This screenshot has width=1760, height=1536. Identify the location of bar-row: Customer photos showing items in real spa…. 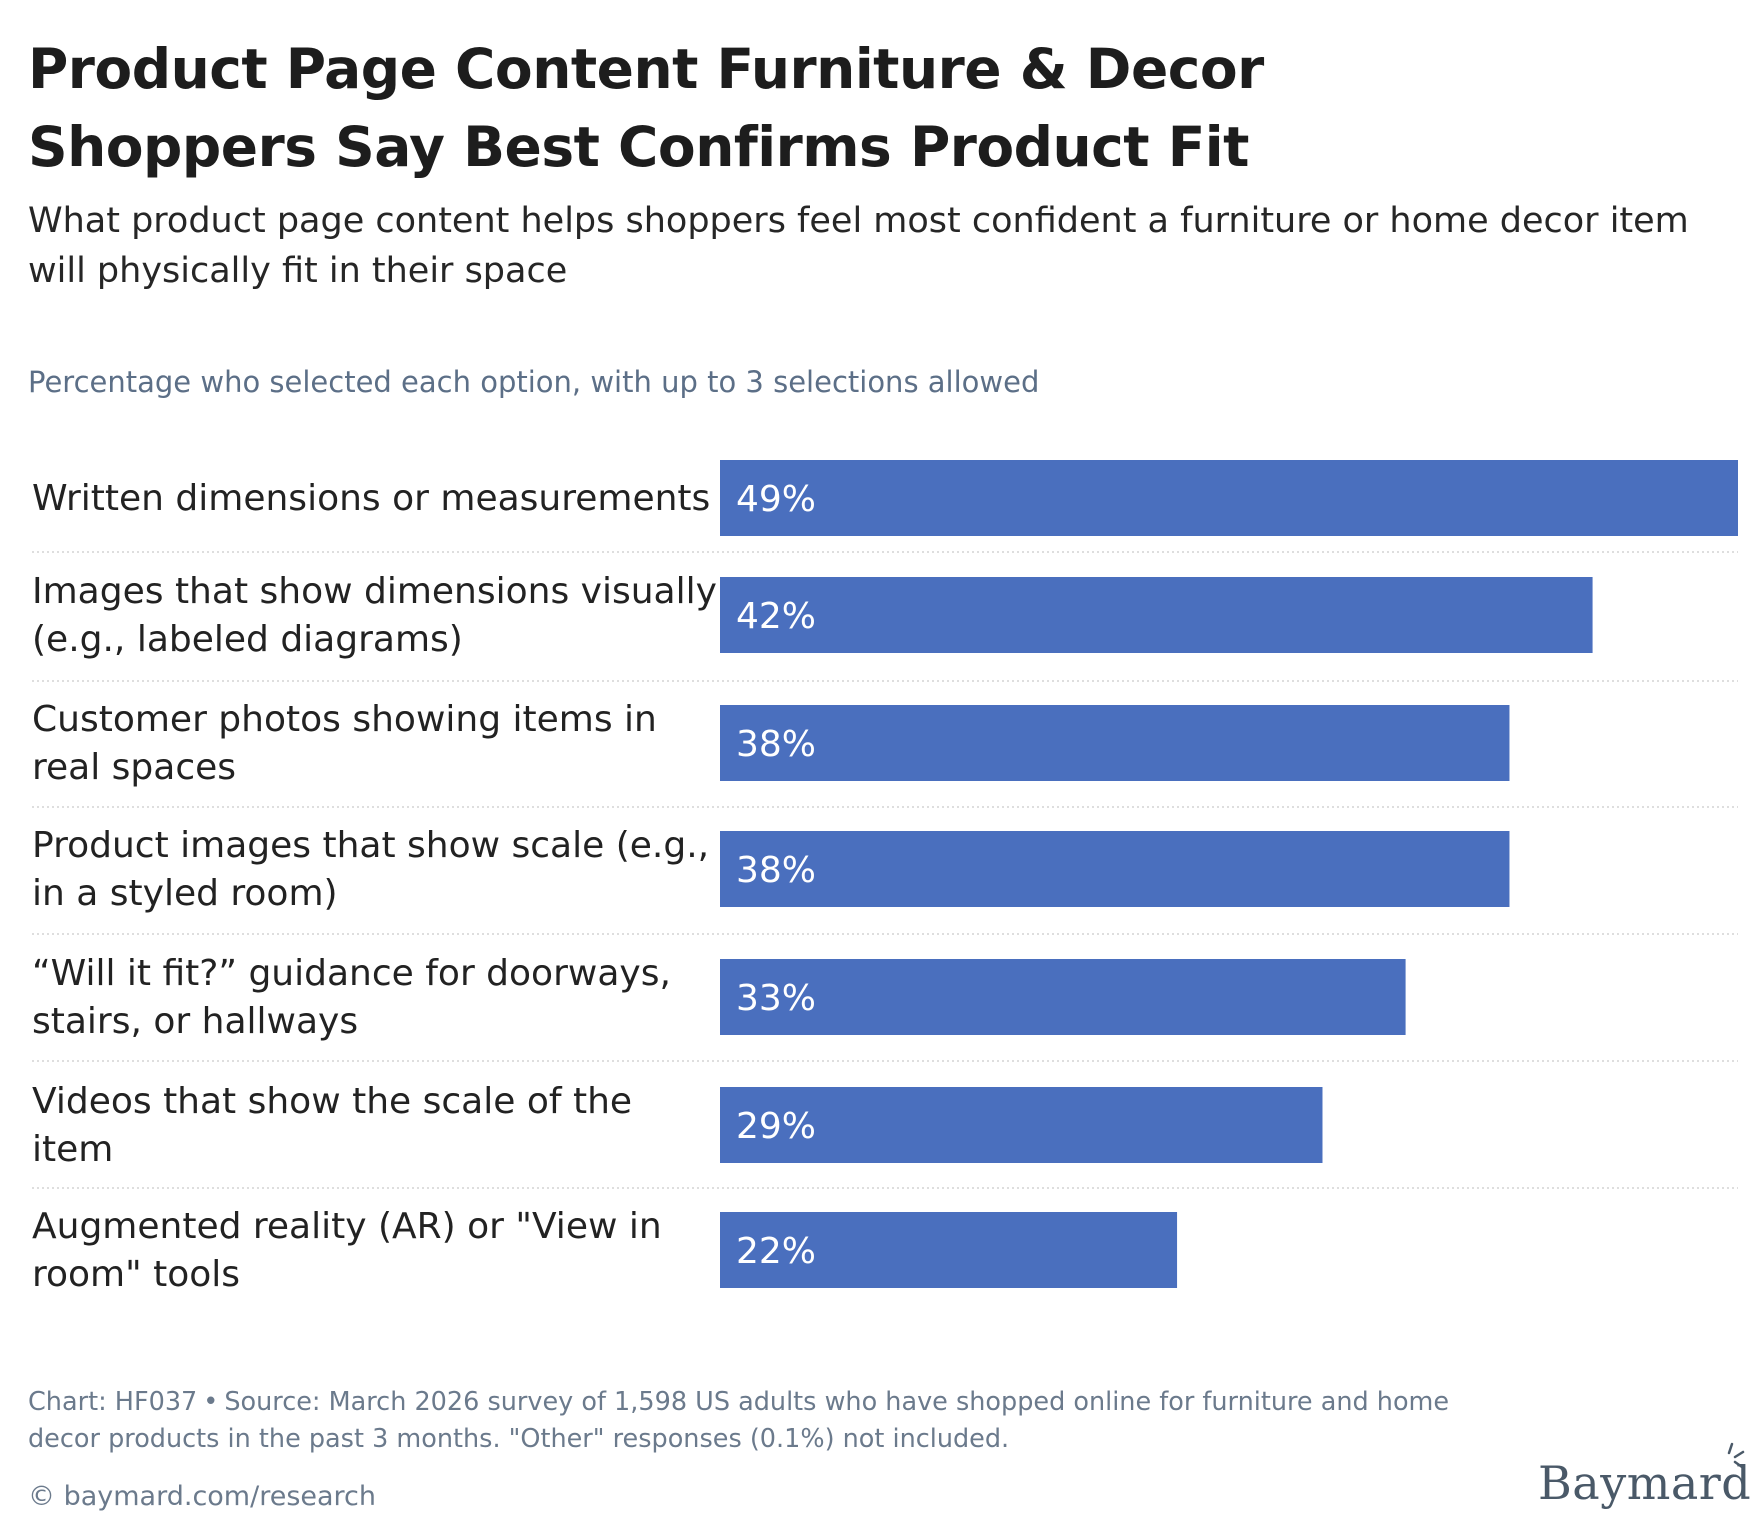
(771, 743).